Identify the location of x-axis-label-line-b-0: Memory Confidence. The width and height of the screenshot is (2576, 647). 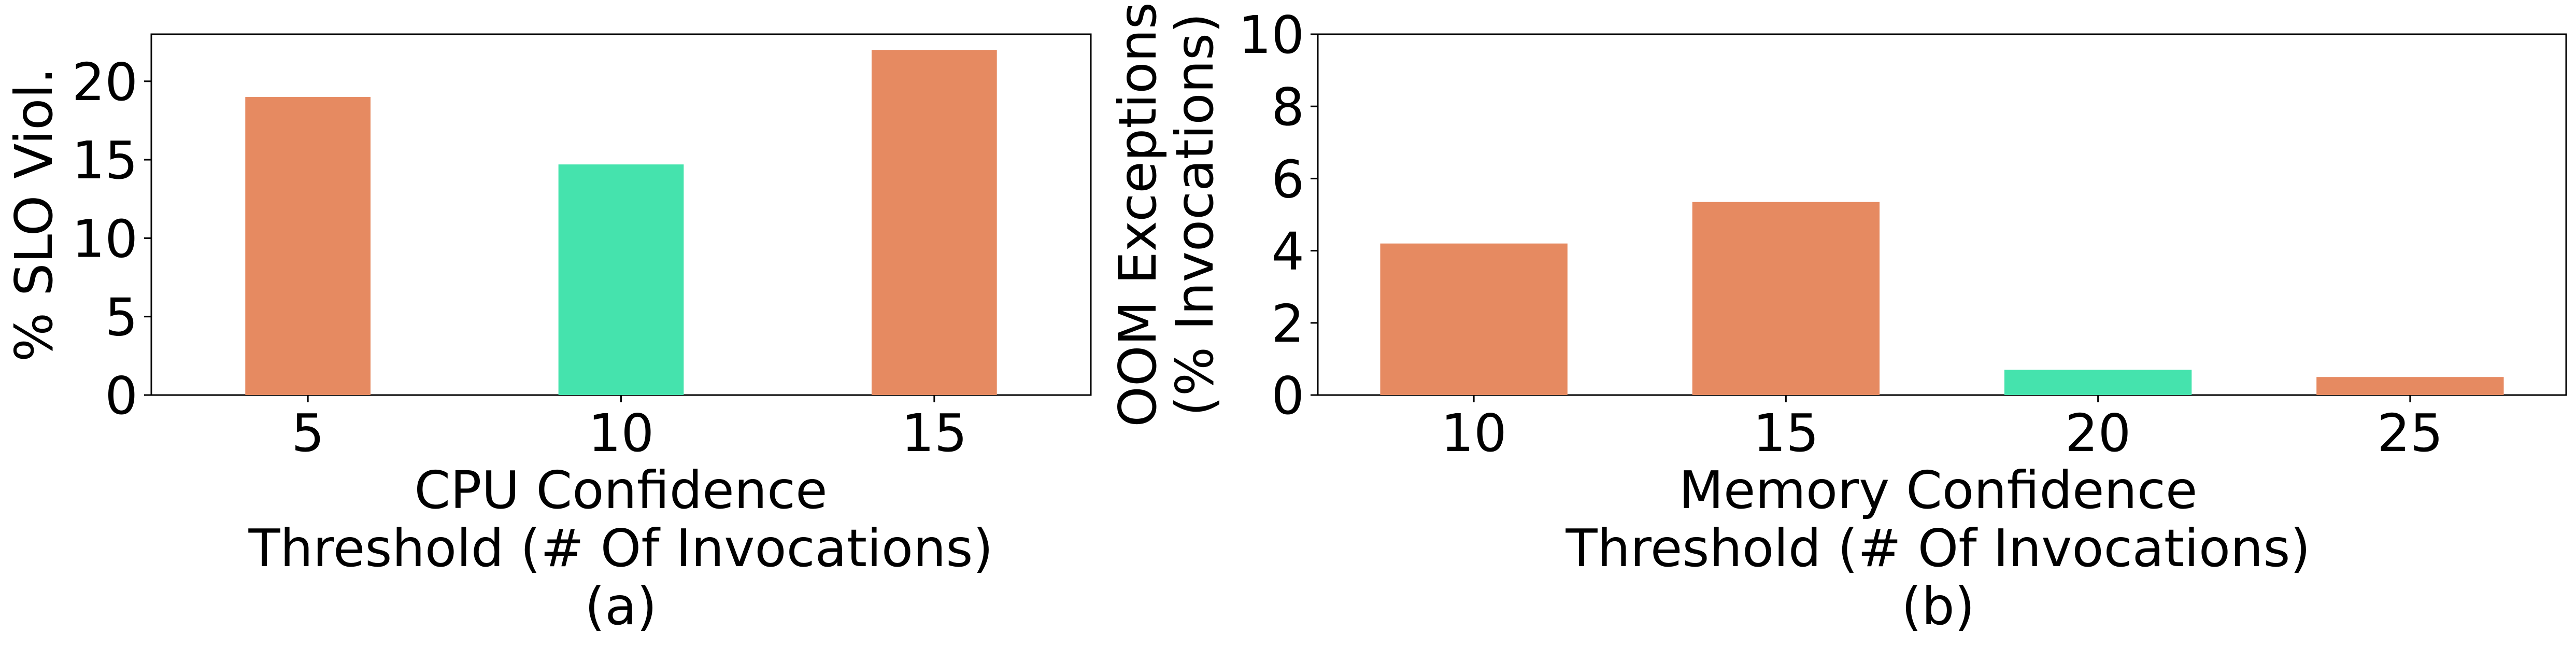
(1938, 490).